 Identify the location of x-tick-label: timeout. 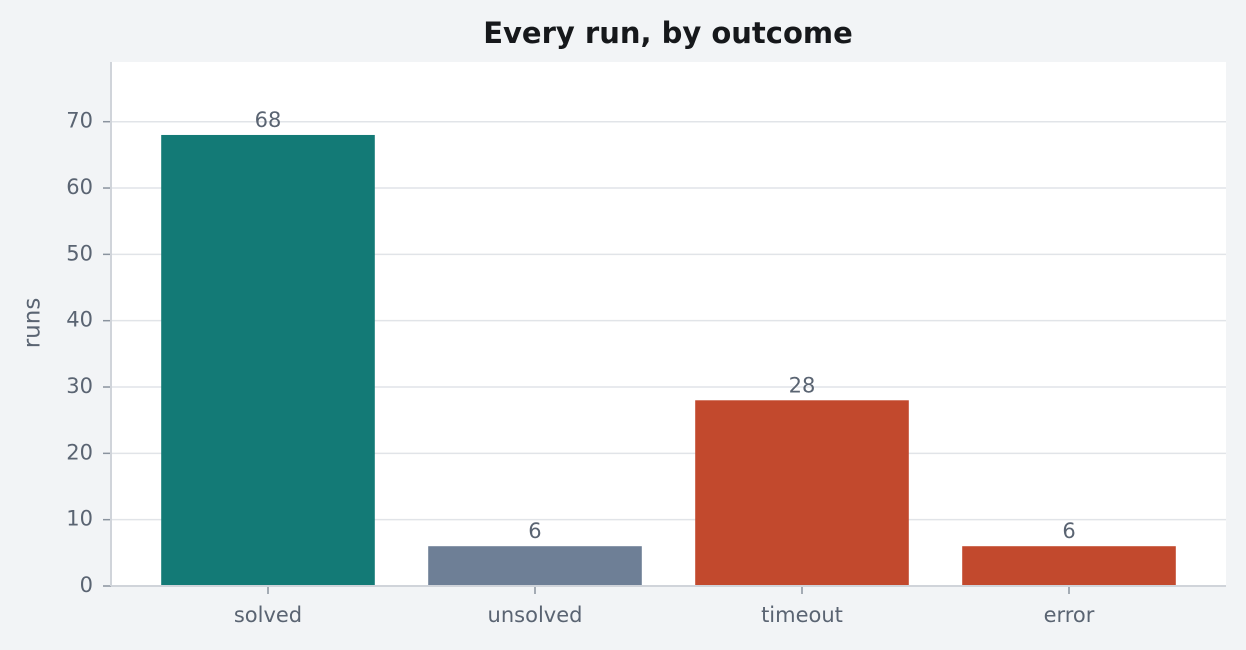
(802, 615).